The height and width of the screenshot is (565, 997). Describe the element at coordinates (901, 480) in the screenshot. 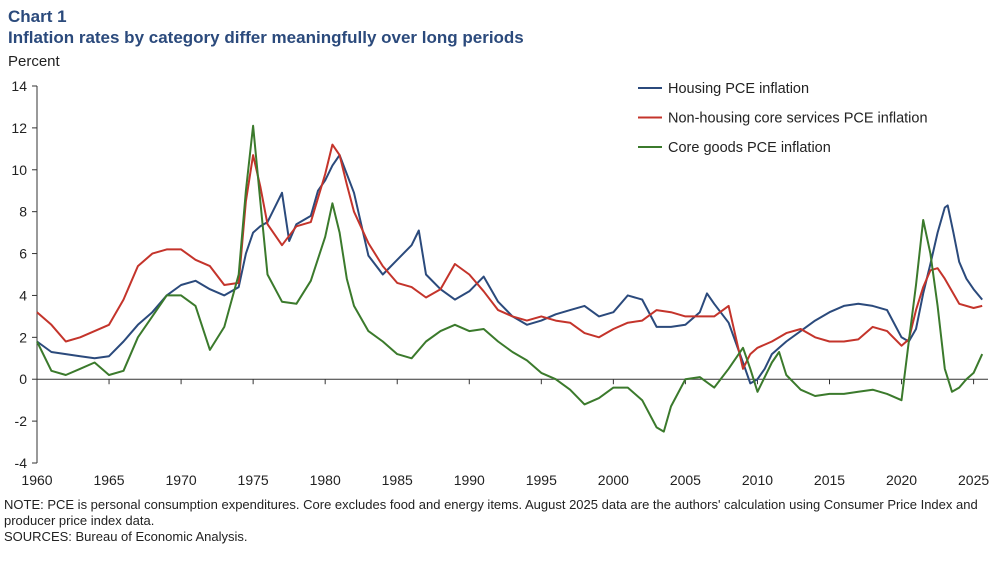

I see `x-tick-label: 2020` at that location.